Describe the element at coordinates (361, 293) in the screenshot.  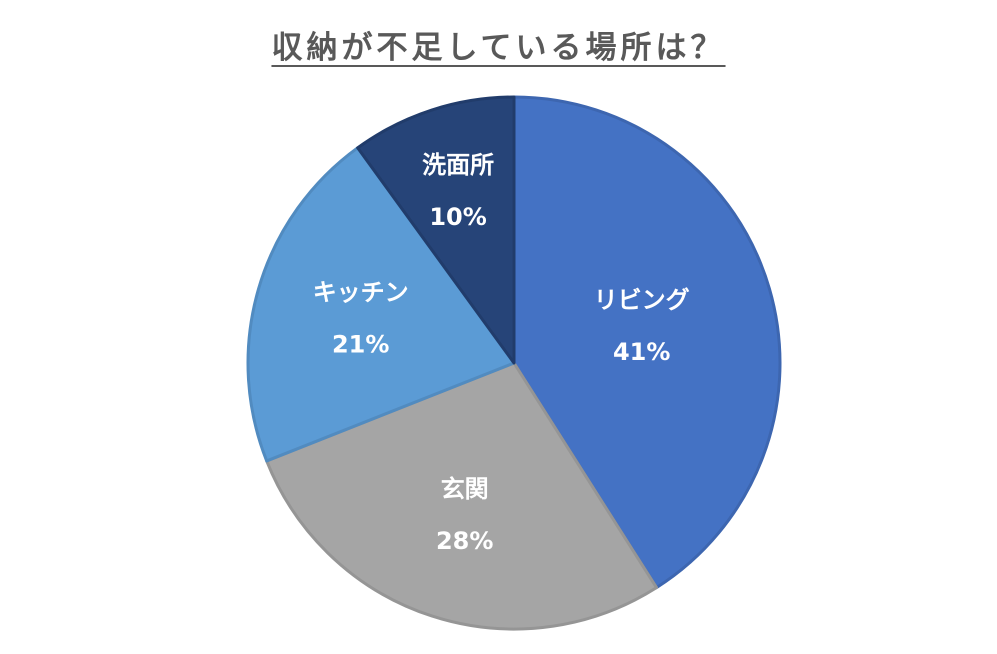
I see `slice-category-label: キッチン` at that location.